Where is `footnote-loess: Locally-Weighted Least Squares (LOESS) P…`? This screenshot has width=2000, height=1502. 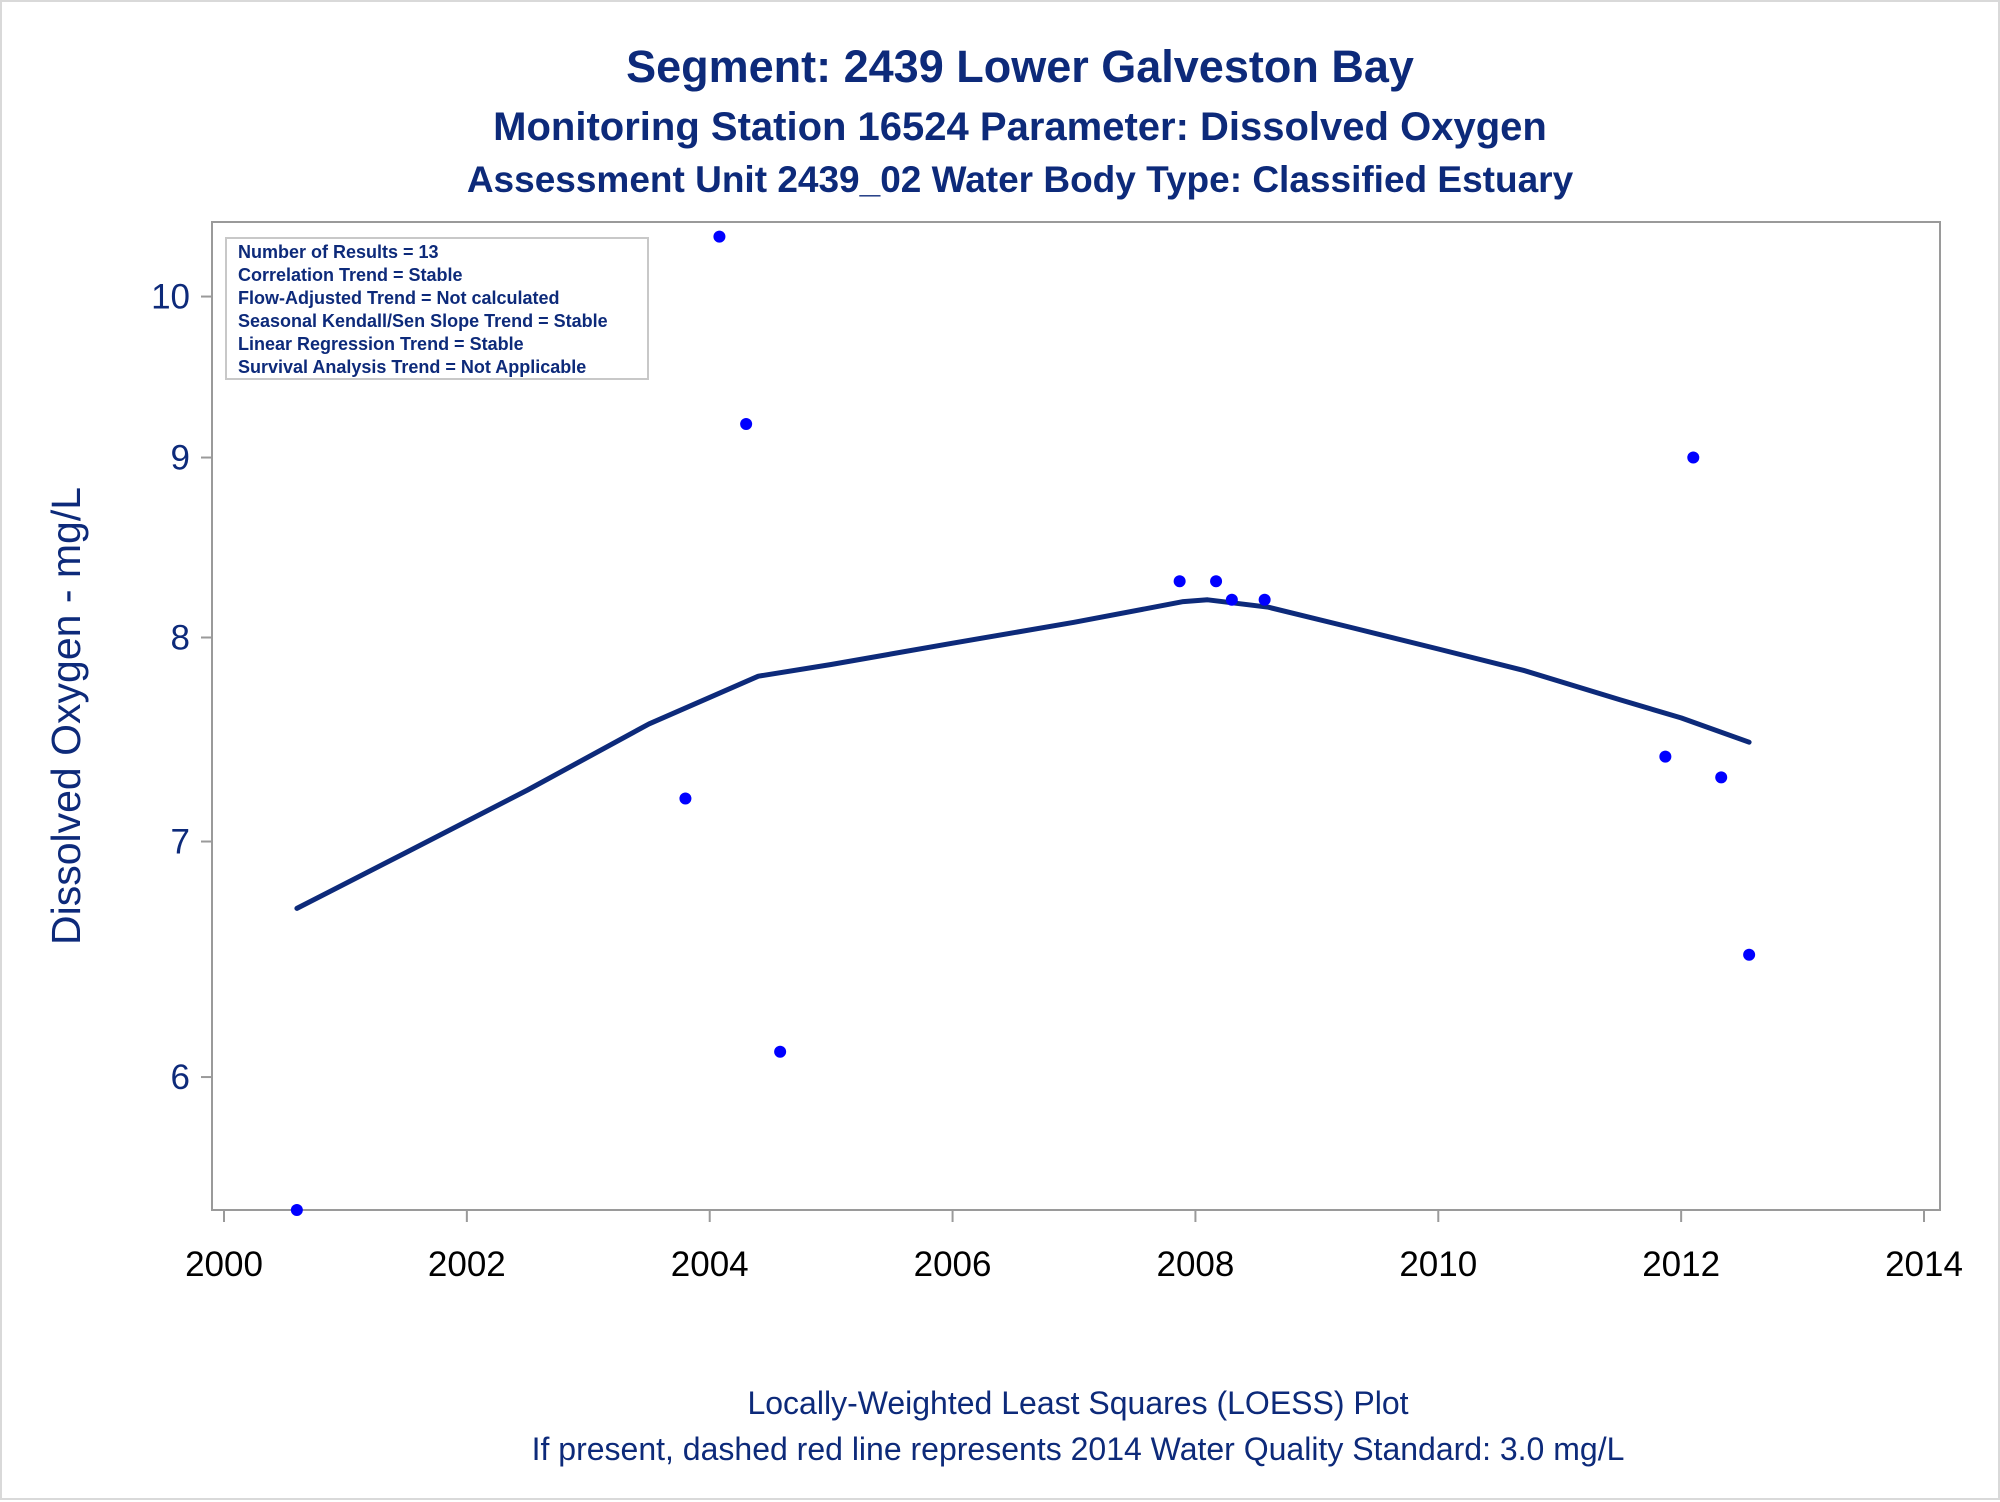 footnote-loess: Locally-Weighted Least Squares (LOESS) P… is located at coordinates (1077, 1403).